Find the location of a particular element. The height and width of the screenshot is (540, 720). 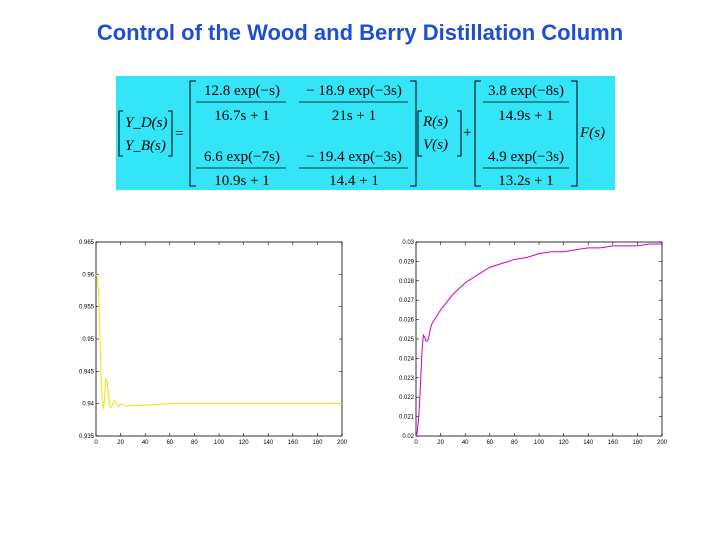

yb-y-tick-label: 0.023 is located at coordinates (407, 379).